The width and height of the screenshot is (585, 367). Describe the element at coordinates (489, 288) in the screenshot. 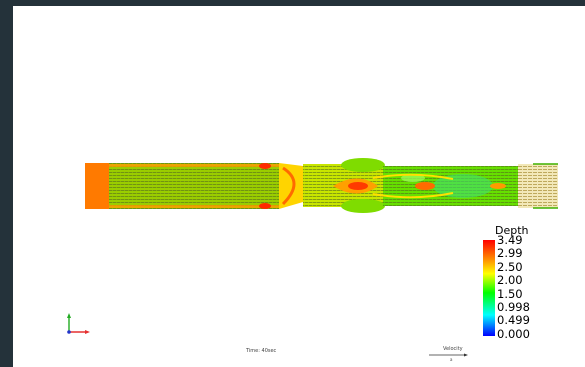

I see `legend-colorbar` at that location.